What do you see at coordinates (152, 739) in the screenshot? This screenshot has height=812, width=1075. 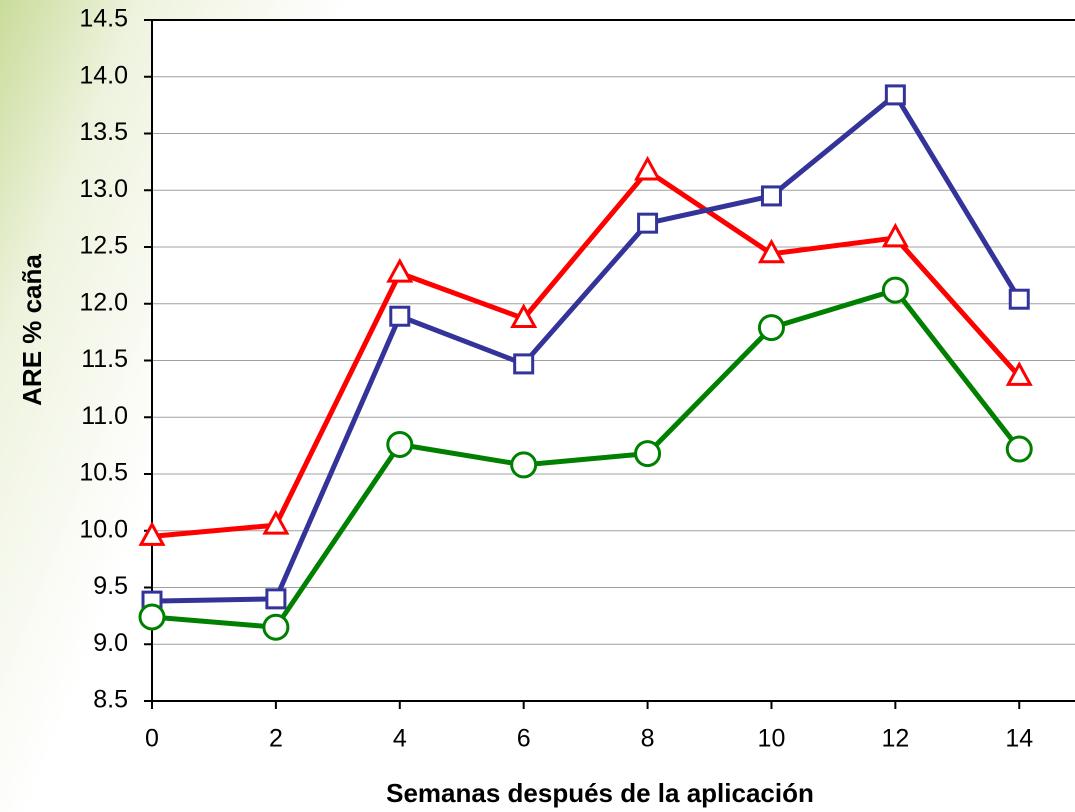 I see `x-tick-label: 0` at bounding box center [152, 739].